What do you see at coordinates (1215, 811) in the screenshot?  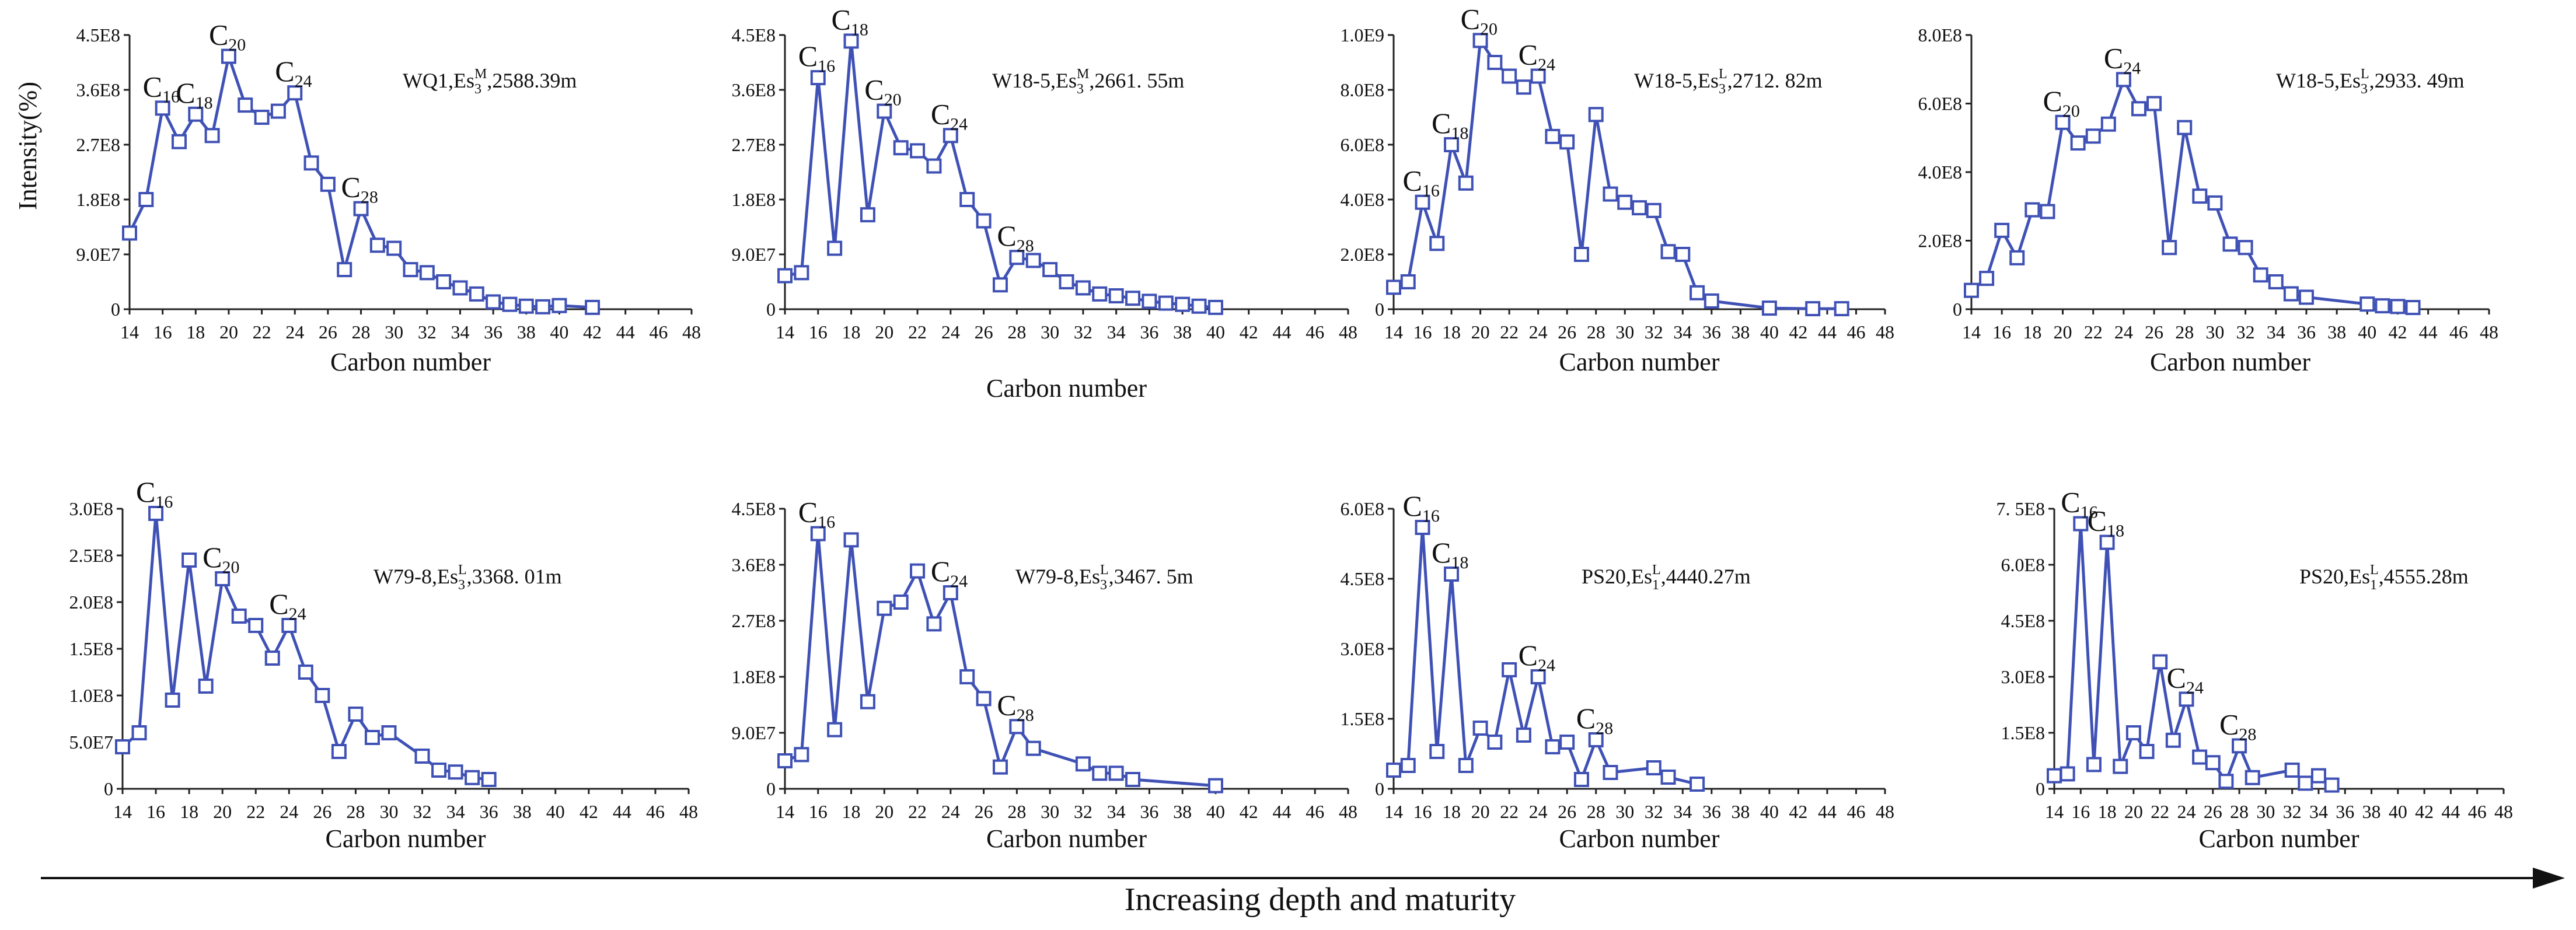 I see `x-tick-label: 40` at bounding box center [1215, 811].